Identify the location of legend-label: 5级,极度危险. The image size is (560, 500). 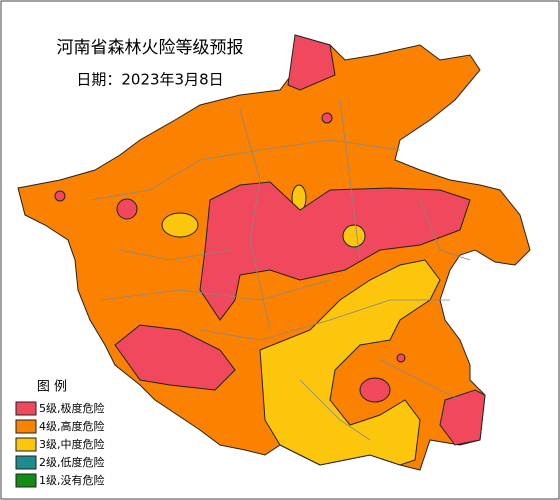
(72, 408).